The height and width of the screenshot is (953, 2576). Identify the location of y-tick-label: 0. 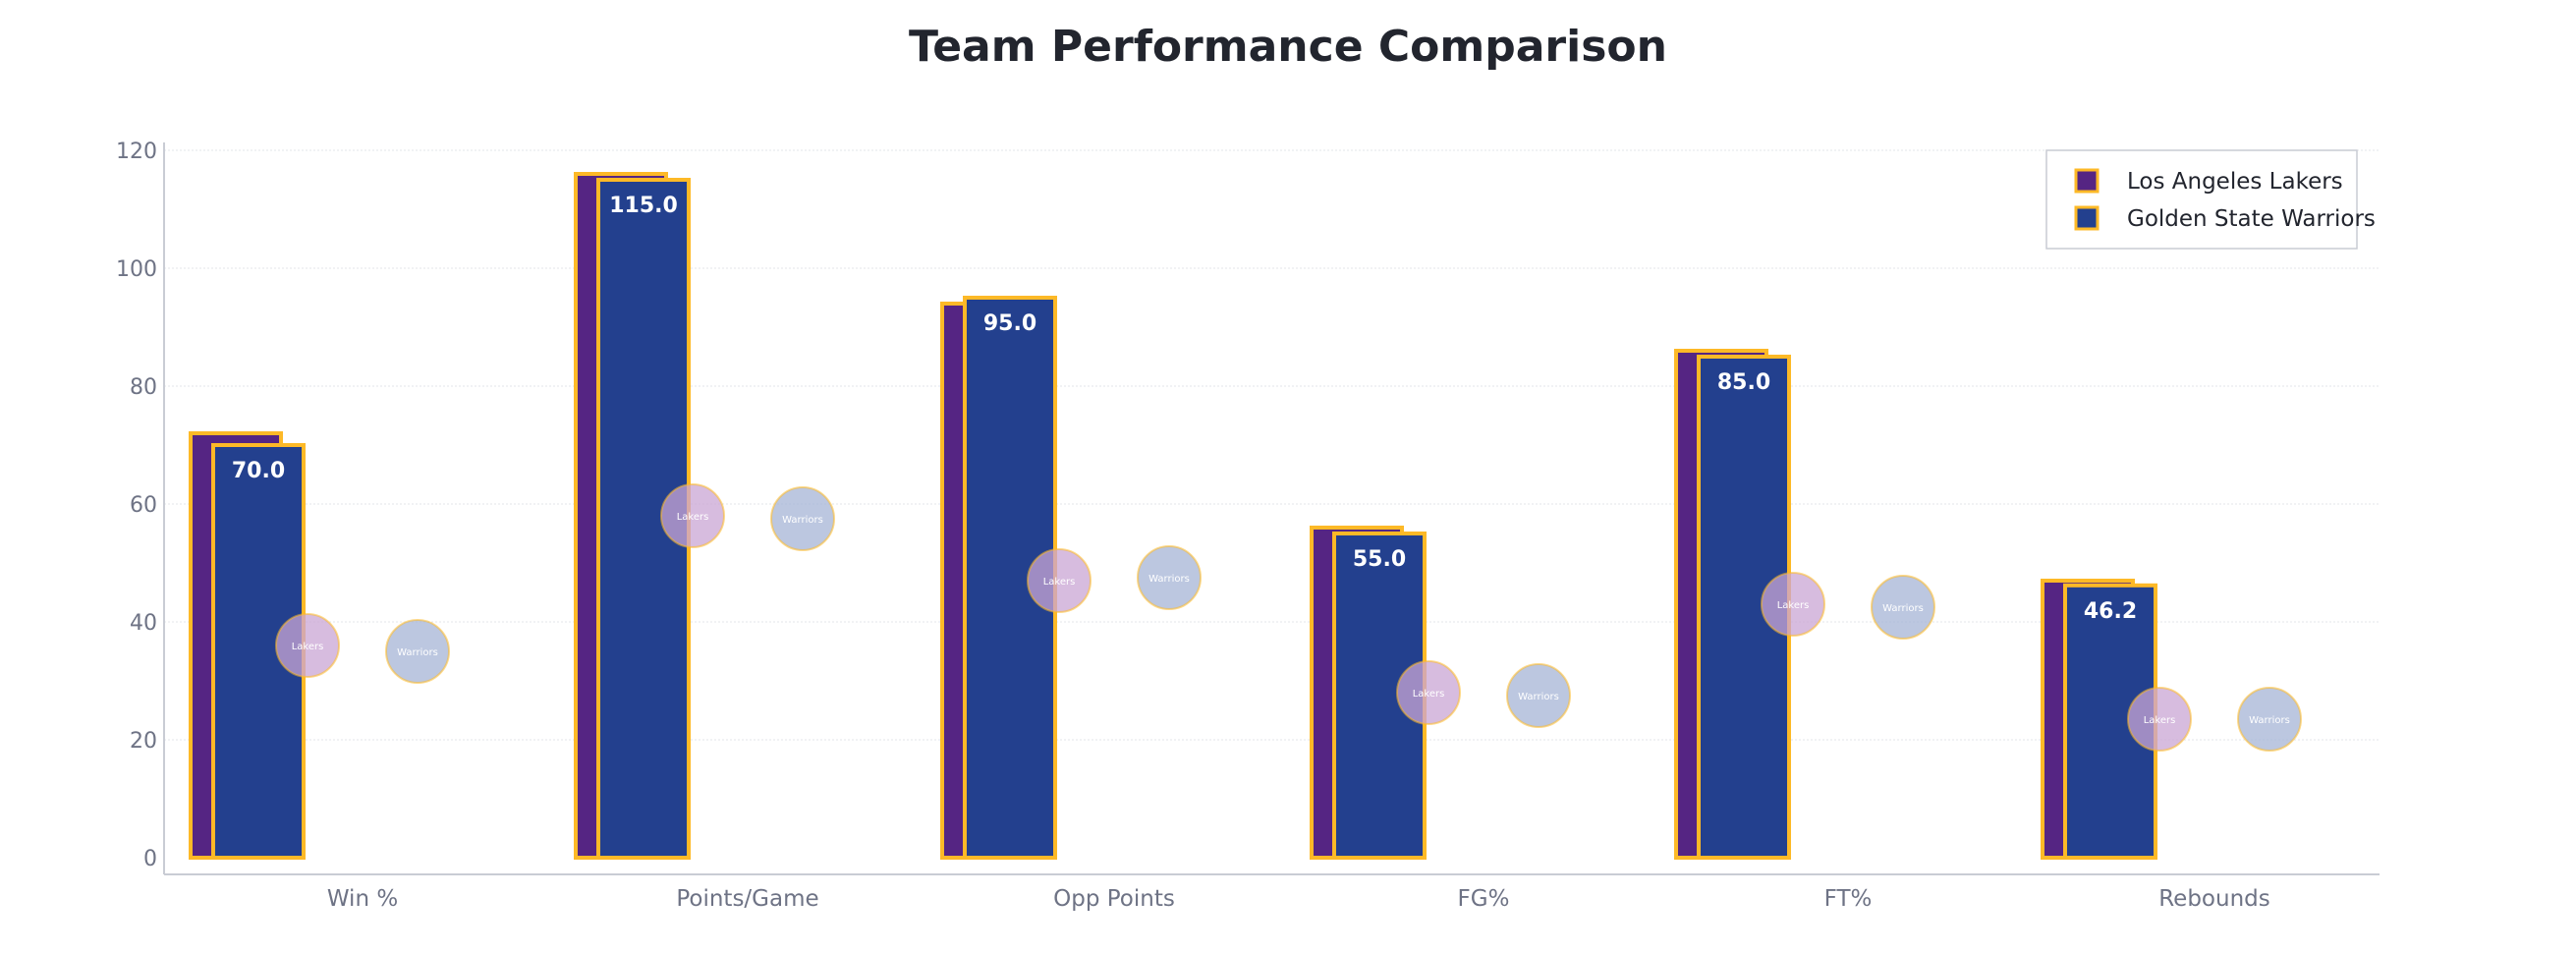
(150, 859).